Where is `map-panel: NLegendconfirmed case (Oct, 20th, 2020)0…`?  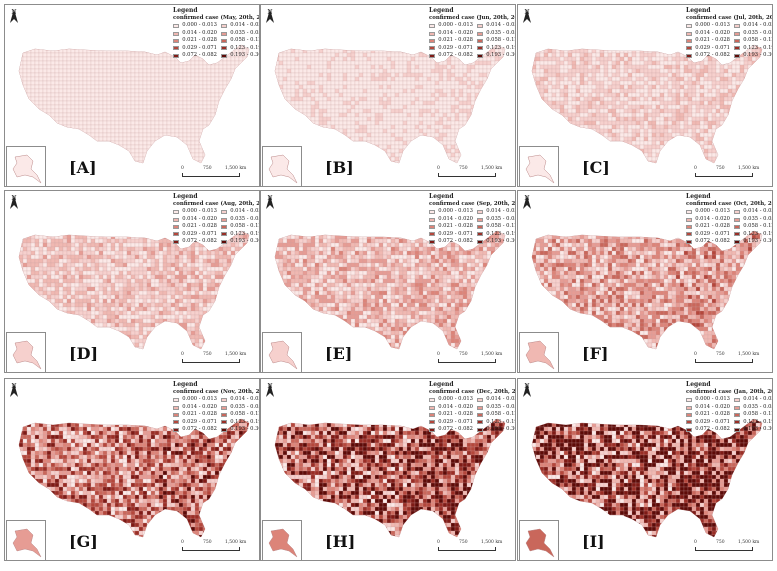 map-panel: NLegendconfirmed case (Oct, 20th, 2020)0… is located at coordinates (645, 281).